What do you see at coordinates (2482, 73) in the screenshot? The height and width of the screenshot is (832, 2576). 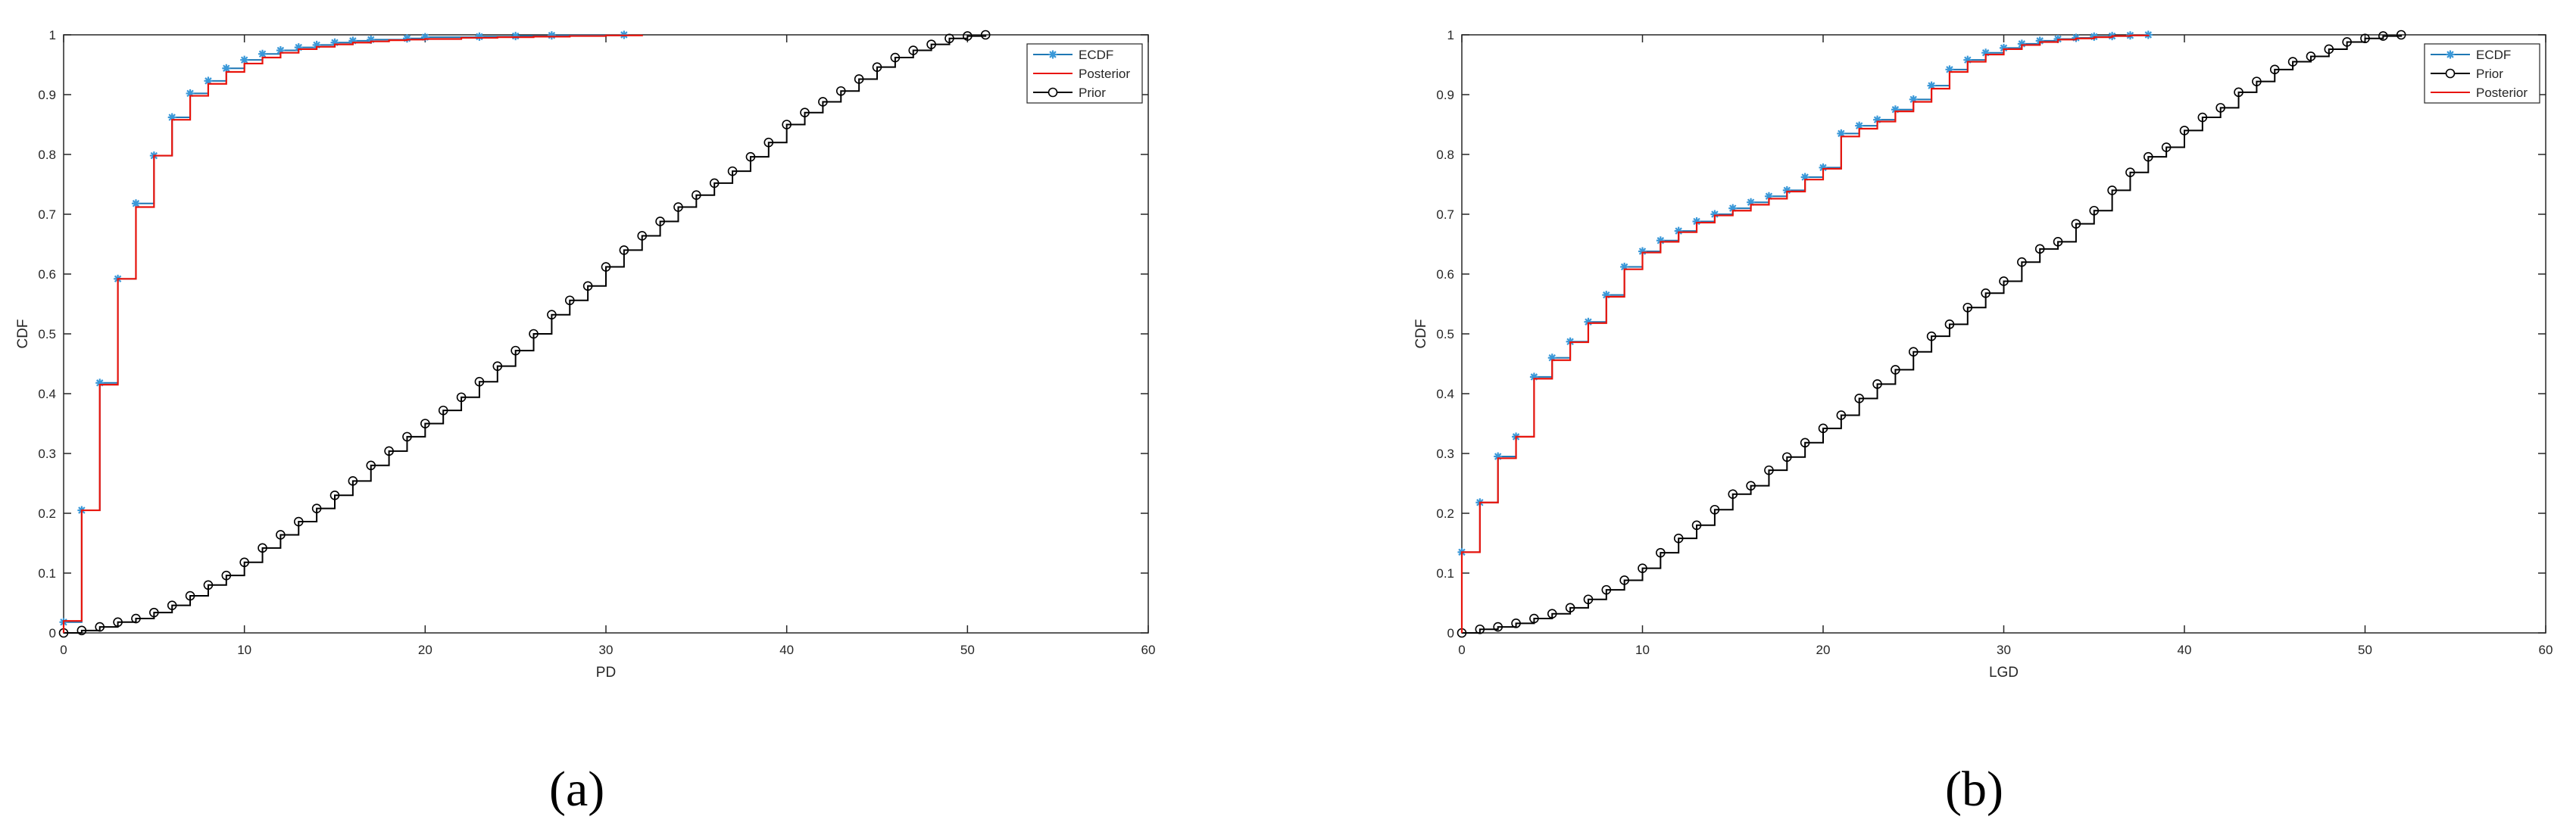 I see `legend: ECDF Prior Posterior` at bounding box center [2482, 73].